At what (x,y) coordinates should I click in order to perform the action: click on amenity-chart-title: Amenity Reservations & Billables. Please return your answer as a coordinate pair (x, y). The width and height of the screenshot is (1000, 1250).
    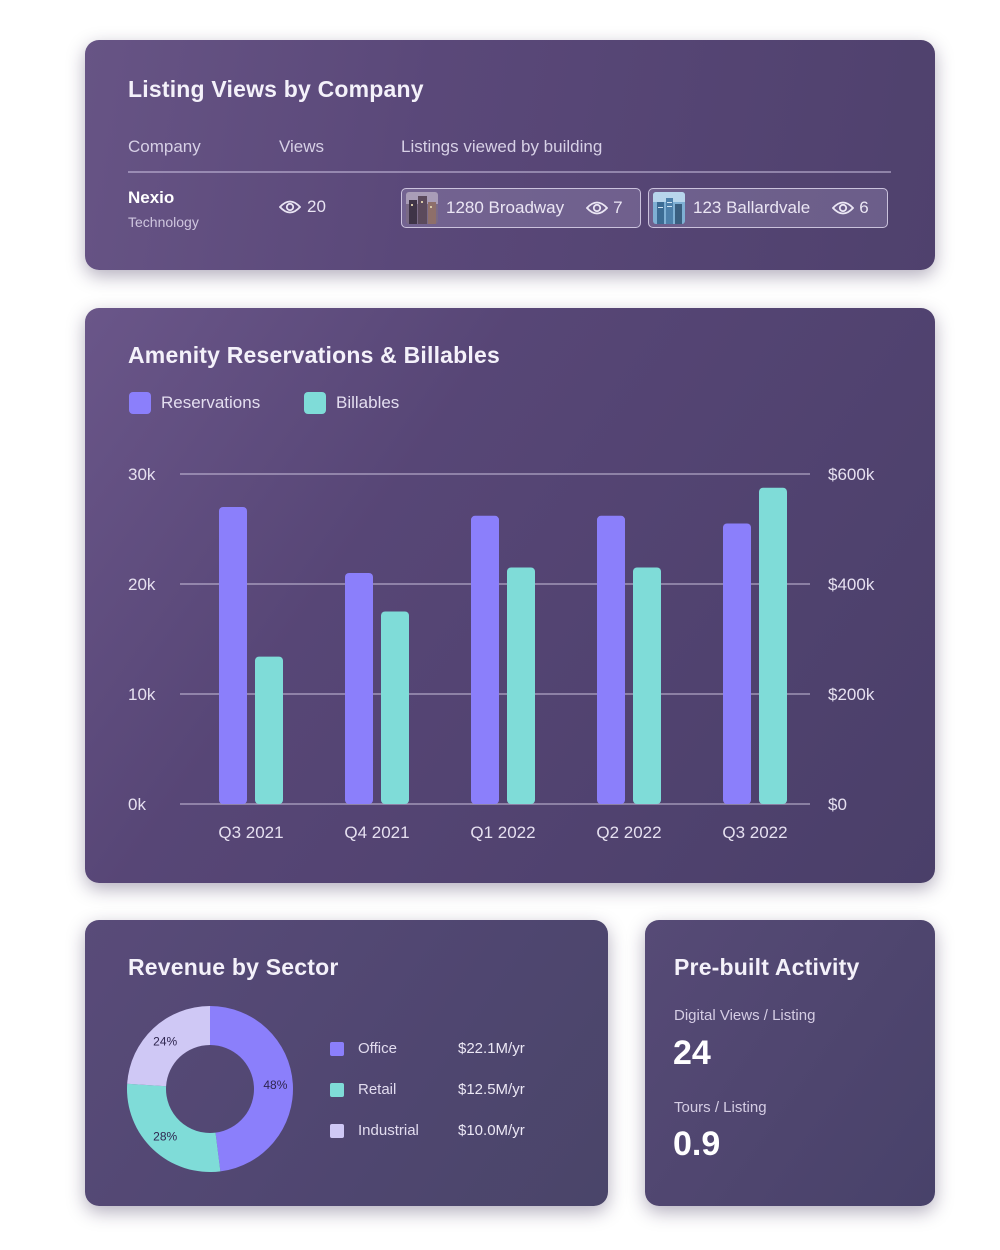
    Looking at the image, I should click on (314, 355).